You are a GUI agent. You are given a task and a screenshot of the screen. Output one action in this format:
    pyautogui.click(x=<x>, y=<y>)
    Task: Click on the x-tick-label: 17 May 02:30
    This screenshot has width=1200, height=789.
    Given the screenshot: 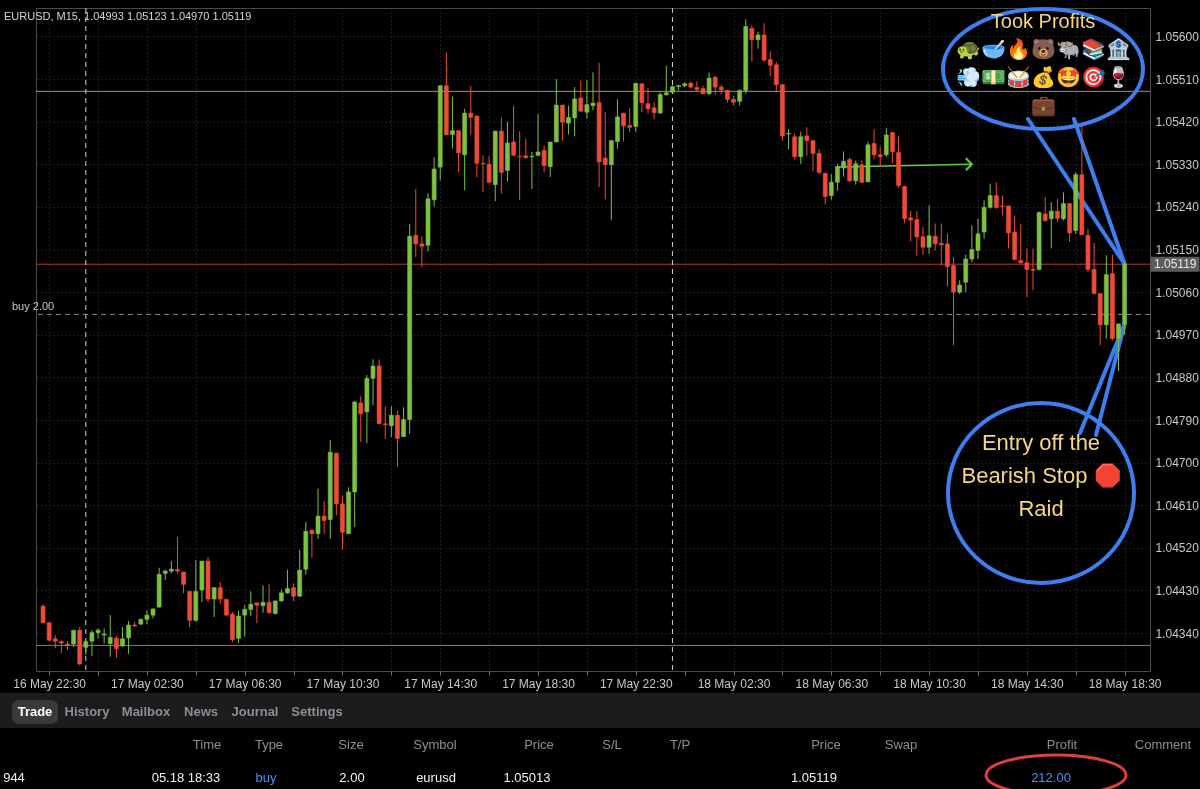 What is the action you would take?
    pyautogui.click(x=148, y=683)
    